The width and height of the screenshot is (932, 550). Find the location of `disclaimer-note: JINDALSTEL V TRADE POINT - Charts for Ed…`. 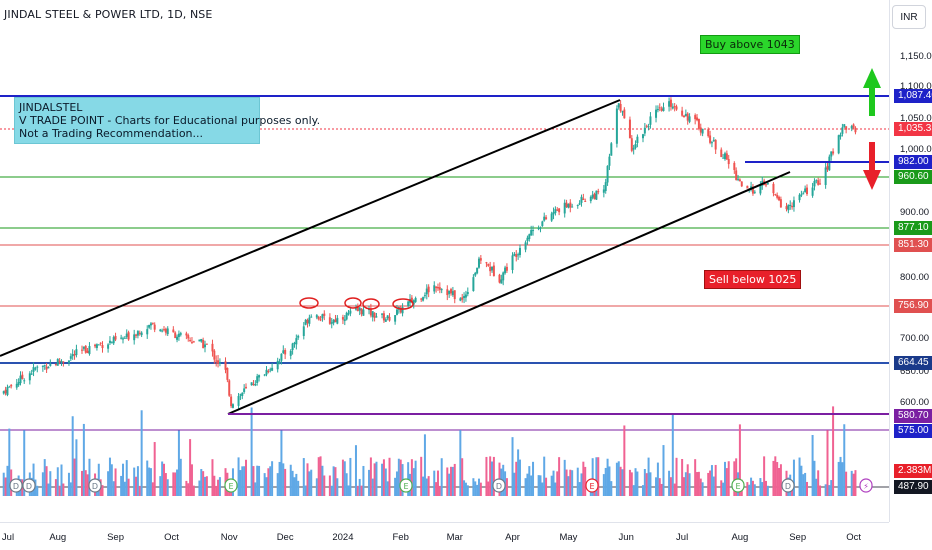

disclaimer-note: JINDALSTEL V TRADE POINT - Charts for Ed… is located at coordinates (167, 120).